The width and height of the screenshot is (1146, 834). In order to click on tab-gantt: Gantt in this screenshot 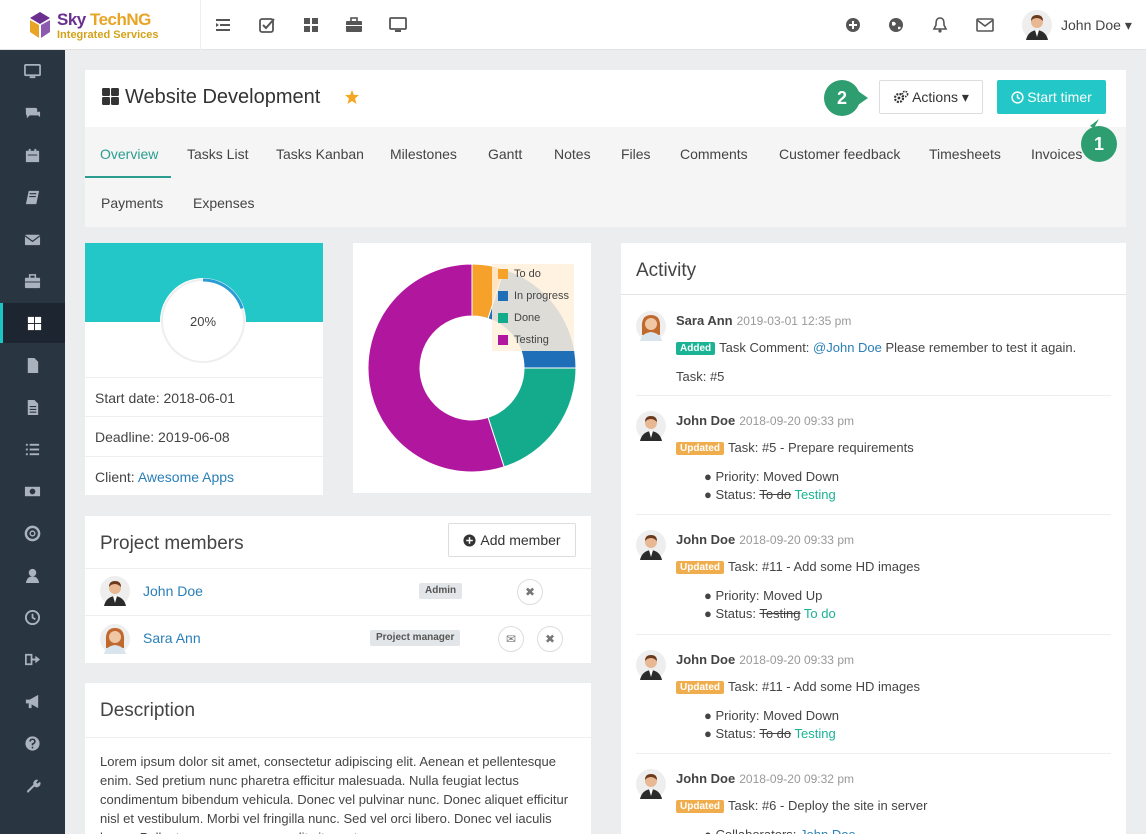, I will do `click(505, 154)`.